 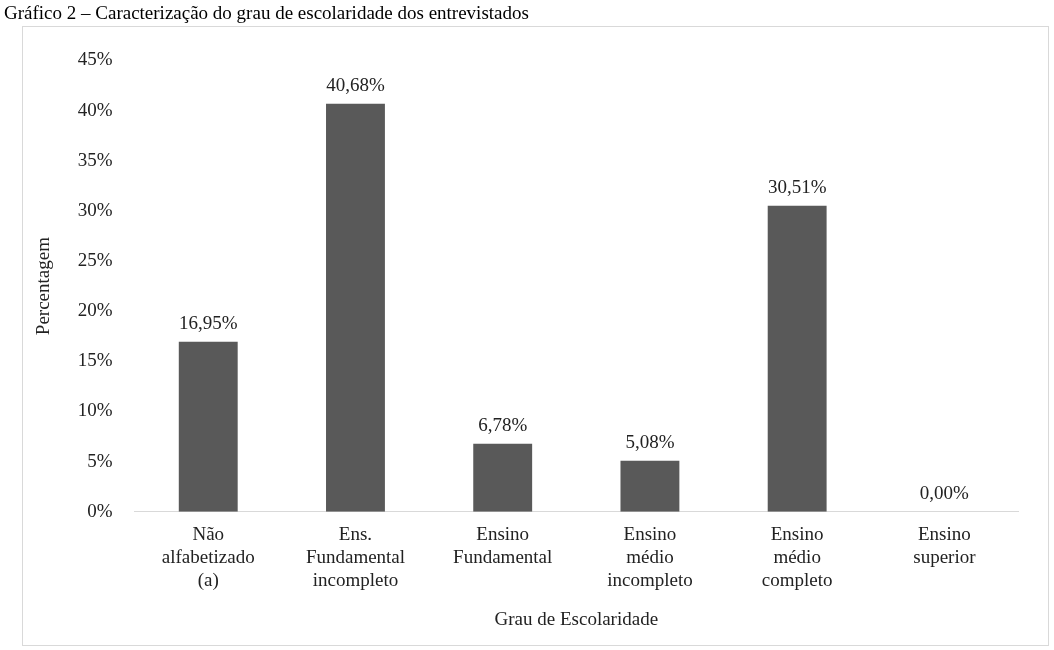 I want to click on data-label: 16,95%, so click(x=208, y=323).